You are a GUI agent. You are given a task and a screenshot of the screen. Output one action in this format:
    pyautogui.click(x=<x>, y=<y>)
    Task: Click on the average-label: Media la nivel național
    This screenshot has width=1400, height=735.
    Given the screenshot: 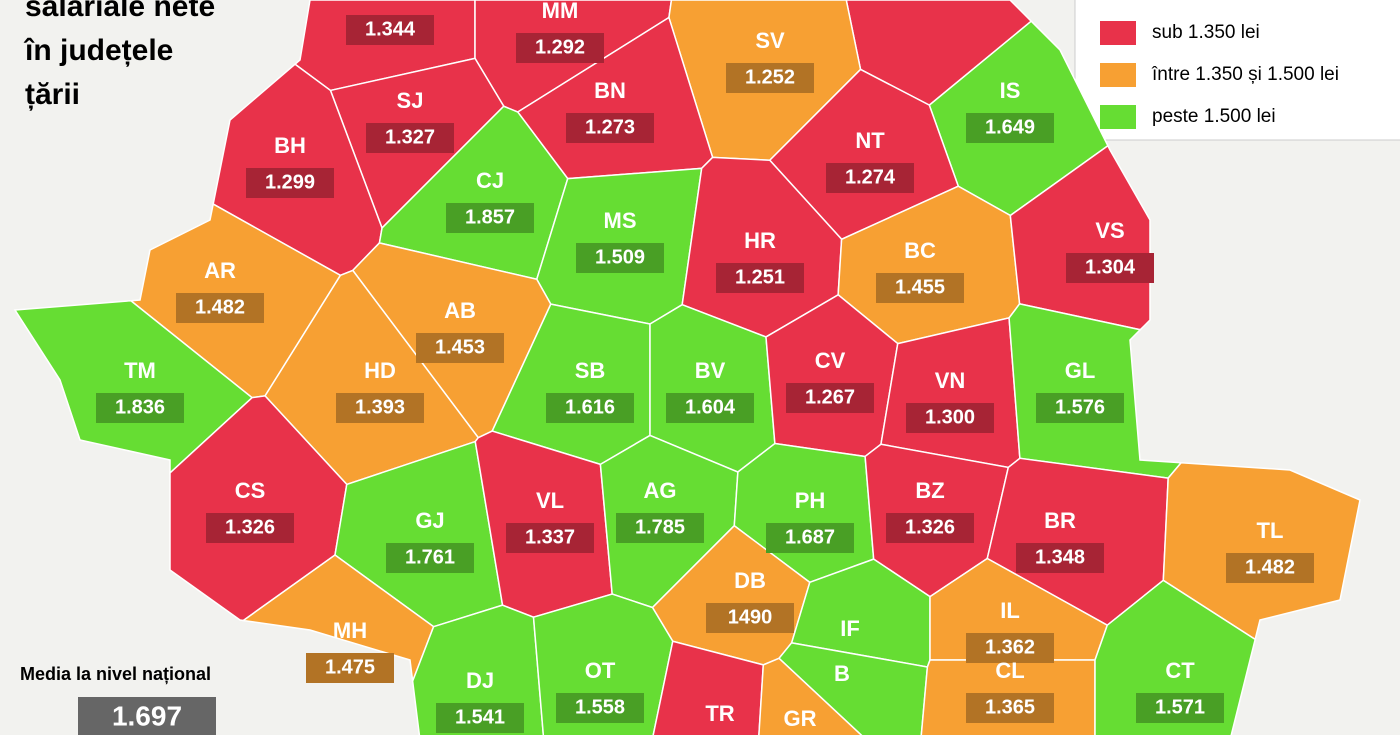 What is the action you would take?
    pyautogui.click(x=115, y=674)
    